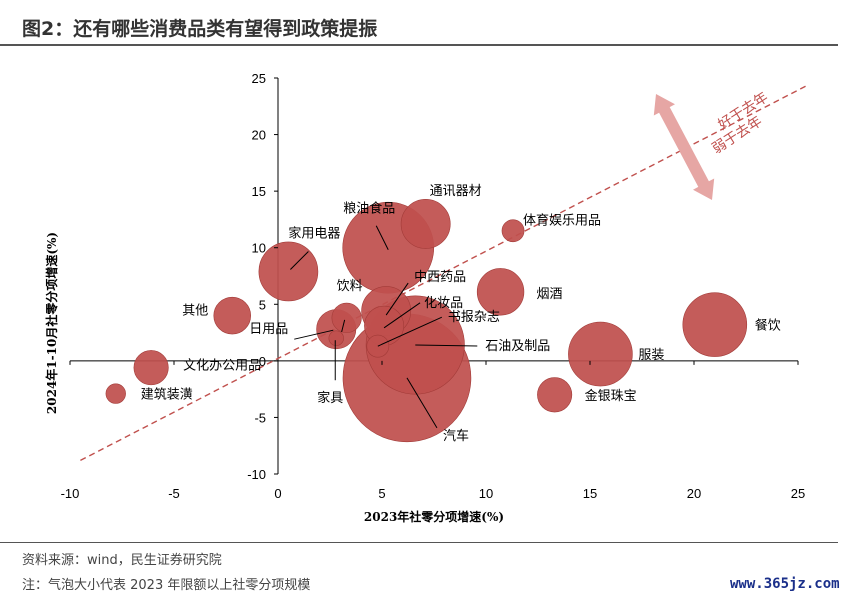 The height and width of the screenshot is (600, 852). Describe the element at coordinates (260, 417) in the screenshot. I see `y-tick-label: -5` at that location.